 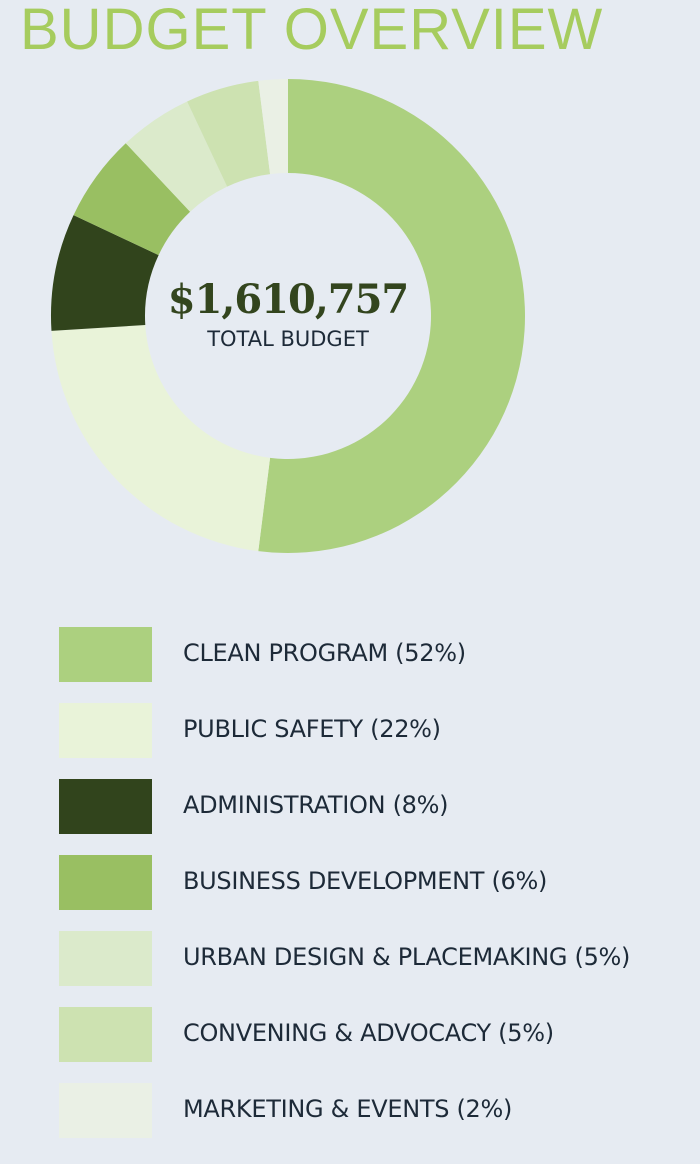 I want to click on legend-label: BUSINESS DEVELOPMENT (6%), so click(x=365, y=881).